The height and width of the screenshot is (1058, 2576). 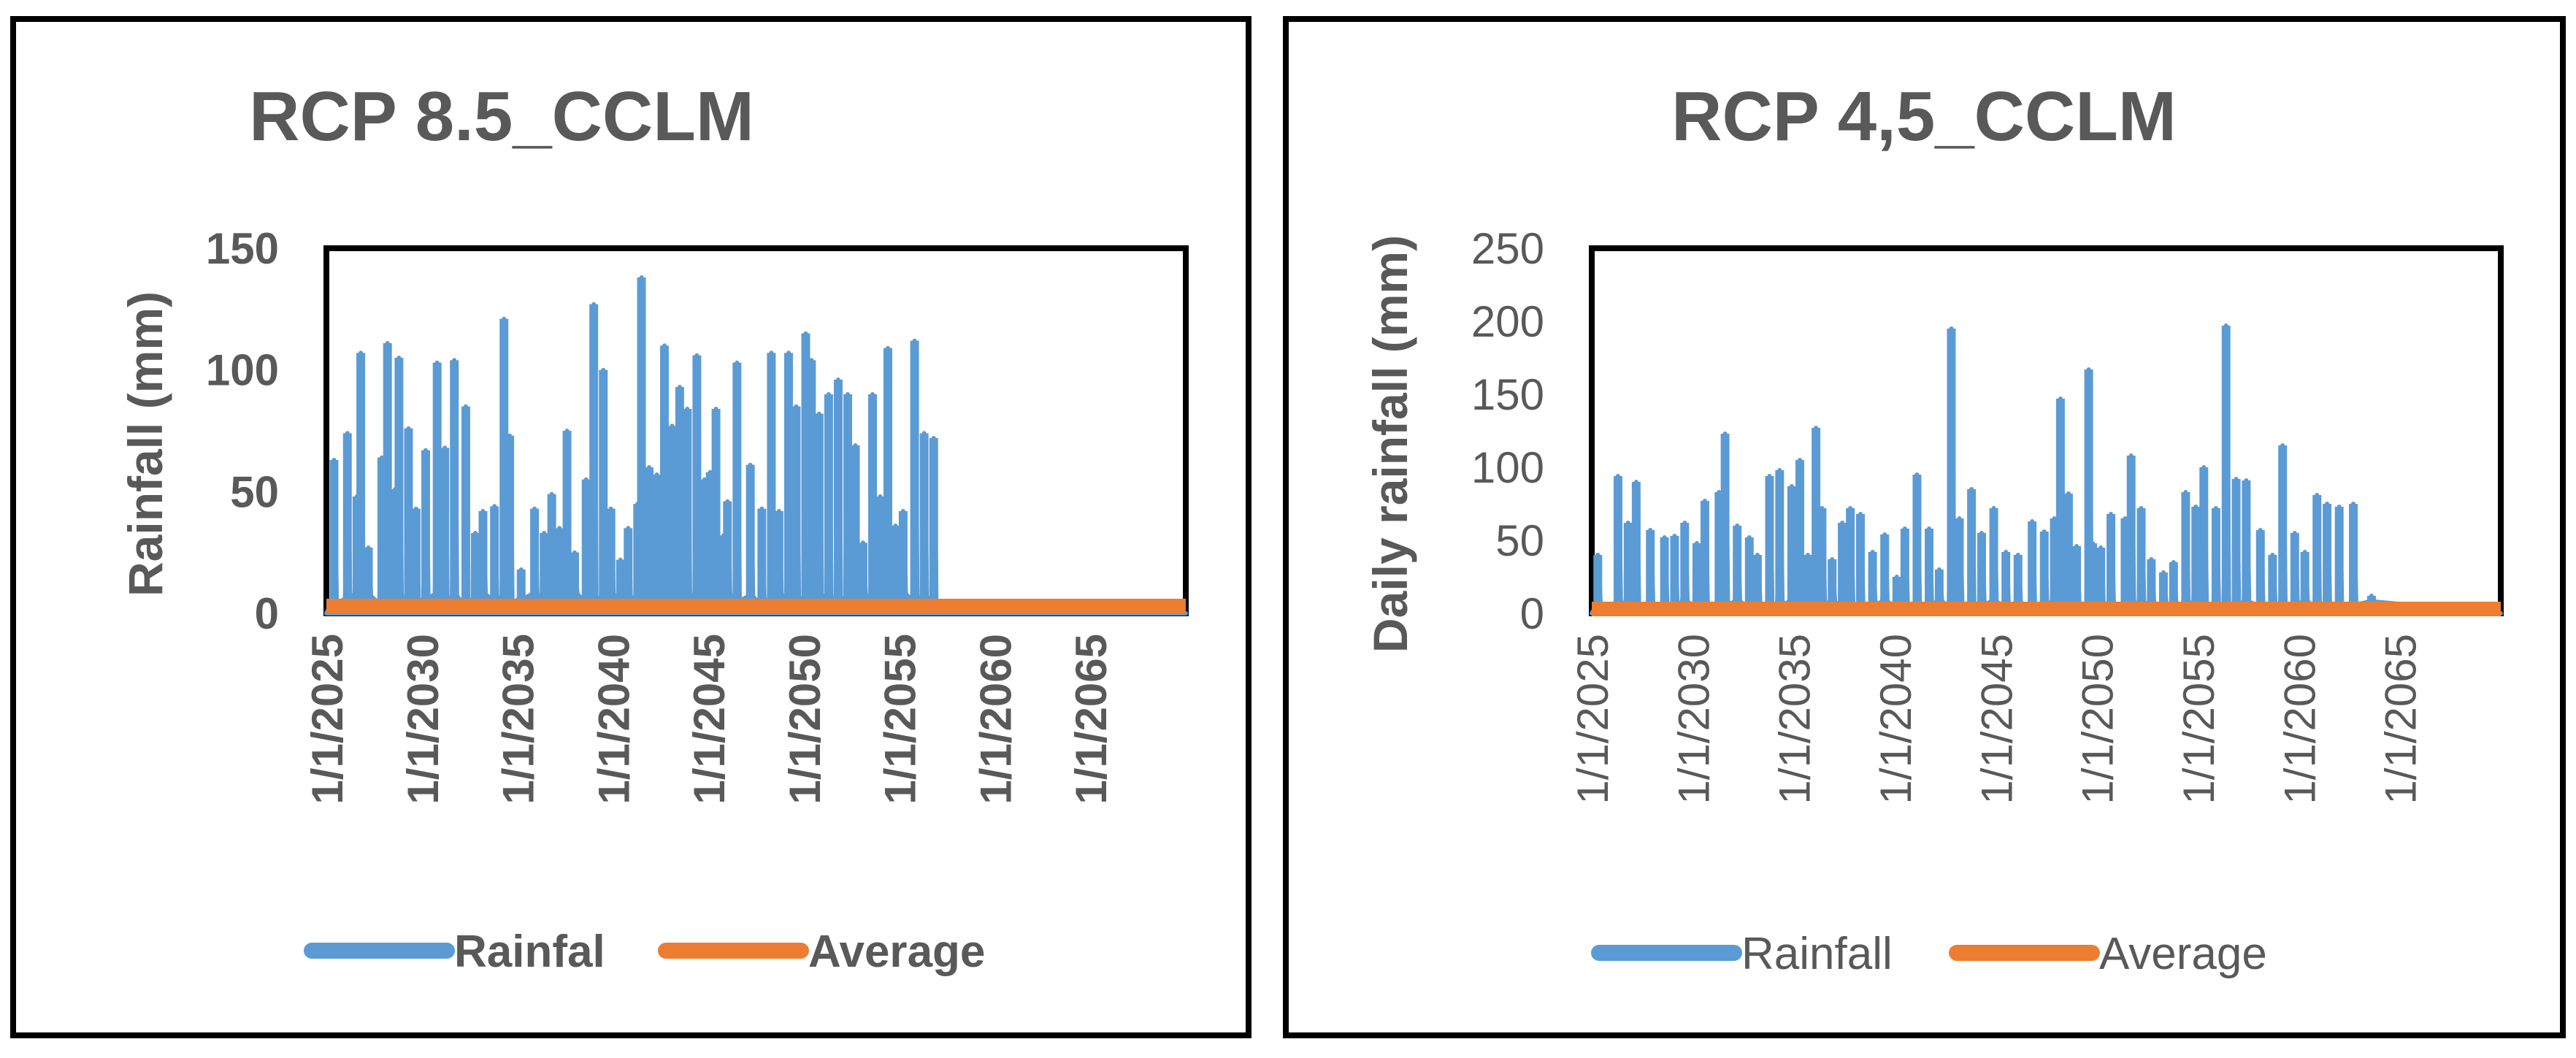 What do you see at coordinates (1929, 954) in the screenshot?
I see `legend: Rainfall Average` at bounding box center [1929, 954].